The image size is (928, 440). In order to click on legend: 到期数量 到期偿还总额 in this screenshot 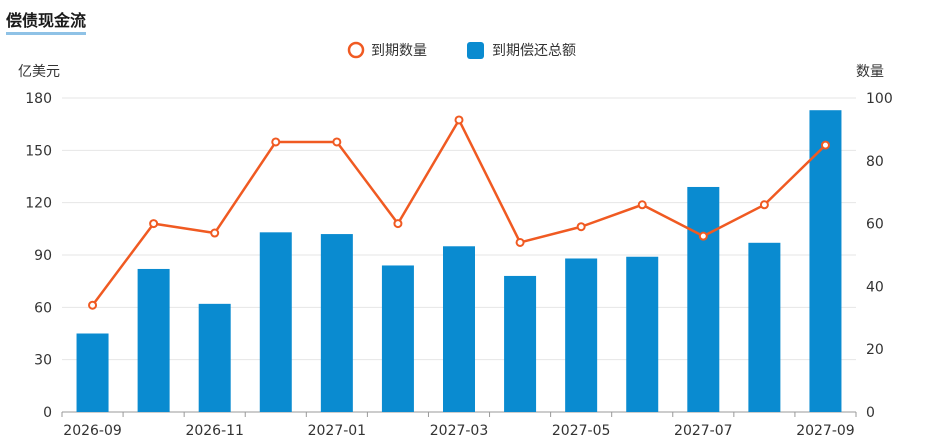, I will do `click(461, 50)`.